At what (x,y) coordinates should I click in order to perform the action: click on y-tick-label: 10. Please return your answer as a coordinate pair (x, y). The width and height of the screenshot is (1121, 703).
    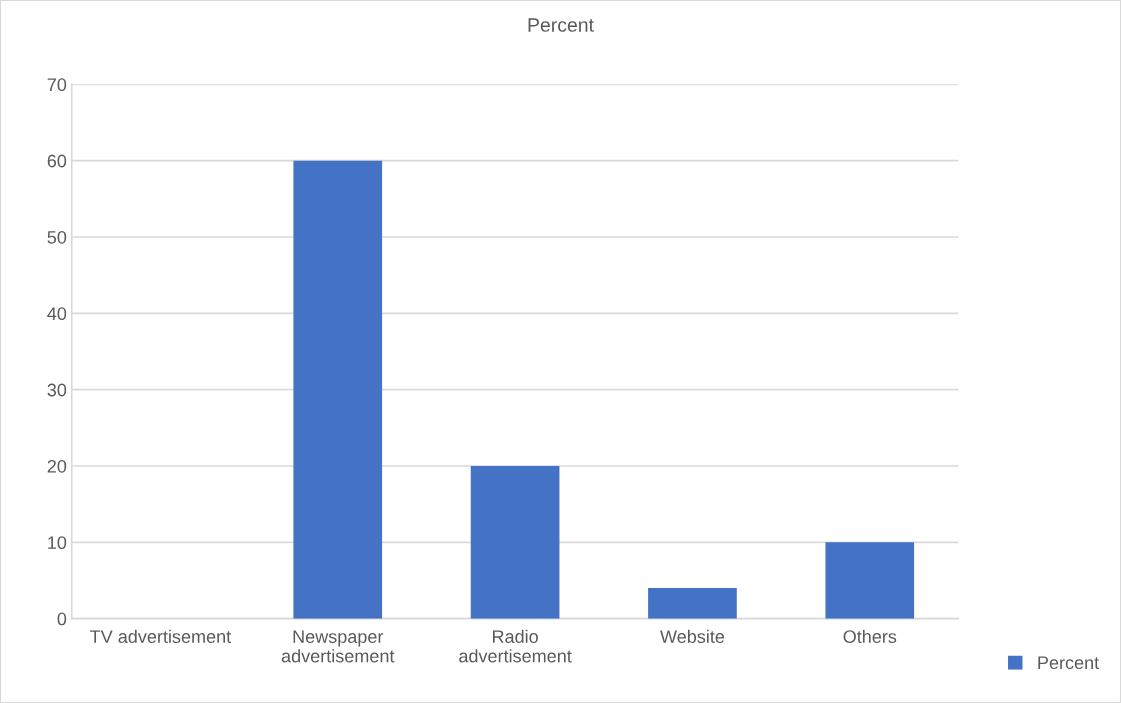
    Looking at the image, I should click on (57, 543).